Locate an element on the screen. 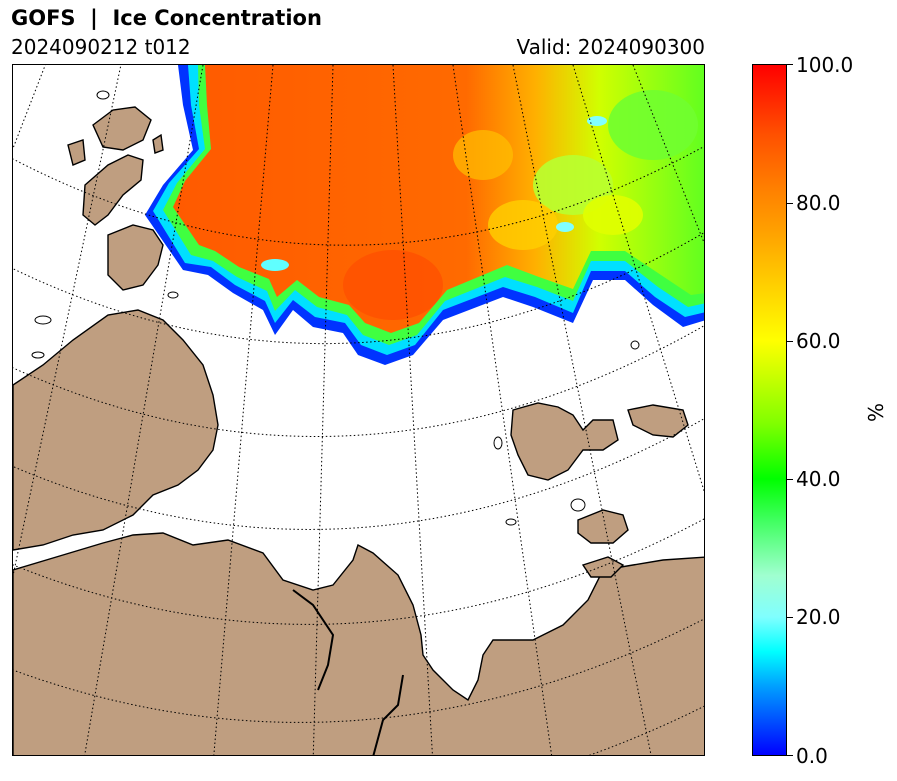 The height and width of the screenshot is (781, 897). valid-time-label: Valid: 2024090300 is located at coordinates (610, 47).